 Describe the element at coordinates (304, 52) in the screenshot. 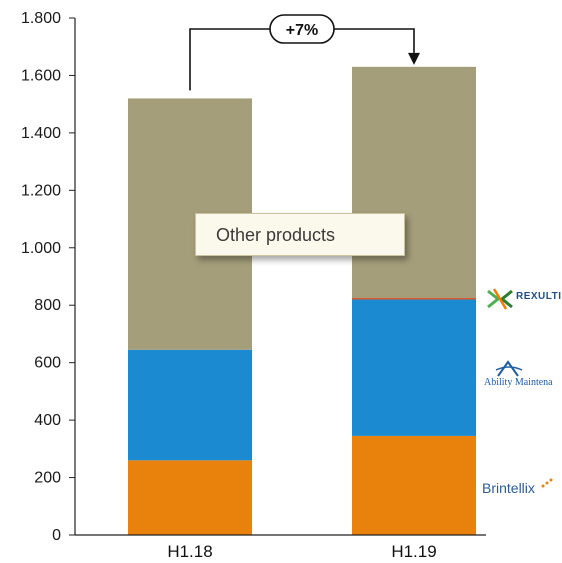

I see `growth-annotation: +7%` at that location.